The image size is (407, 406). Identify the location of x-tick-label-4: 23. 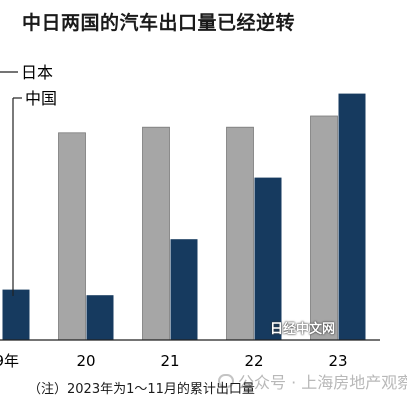
(337, 361).